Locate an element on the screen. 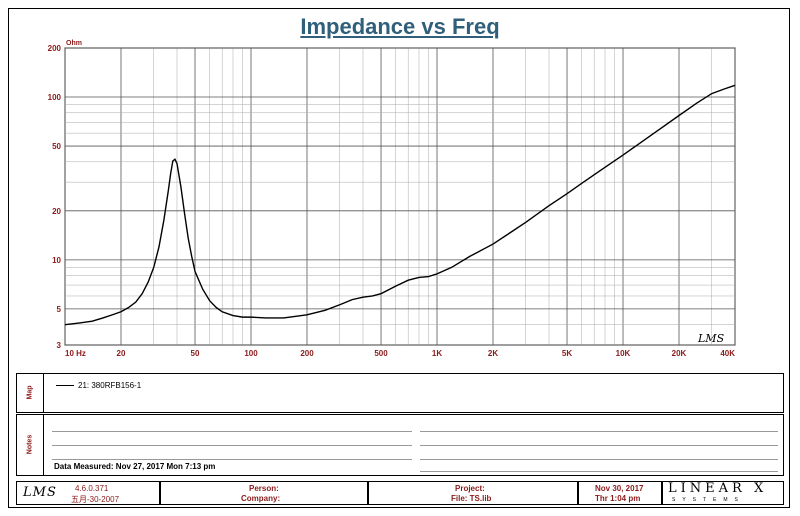  footer-person-box: Person: Company: is located at coordinates (264, 493).